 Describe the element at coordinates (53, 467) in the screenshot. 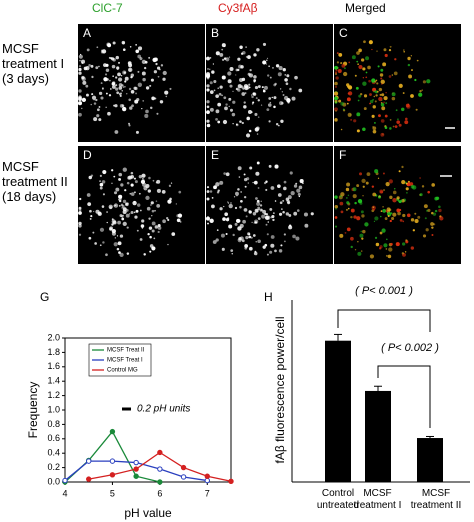

I see `y-tick-label: 0.2` at that location.